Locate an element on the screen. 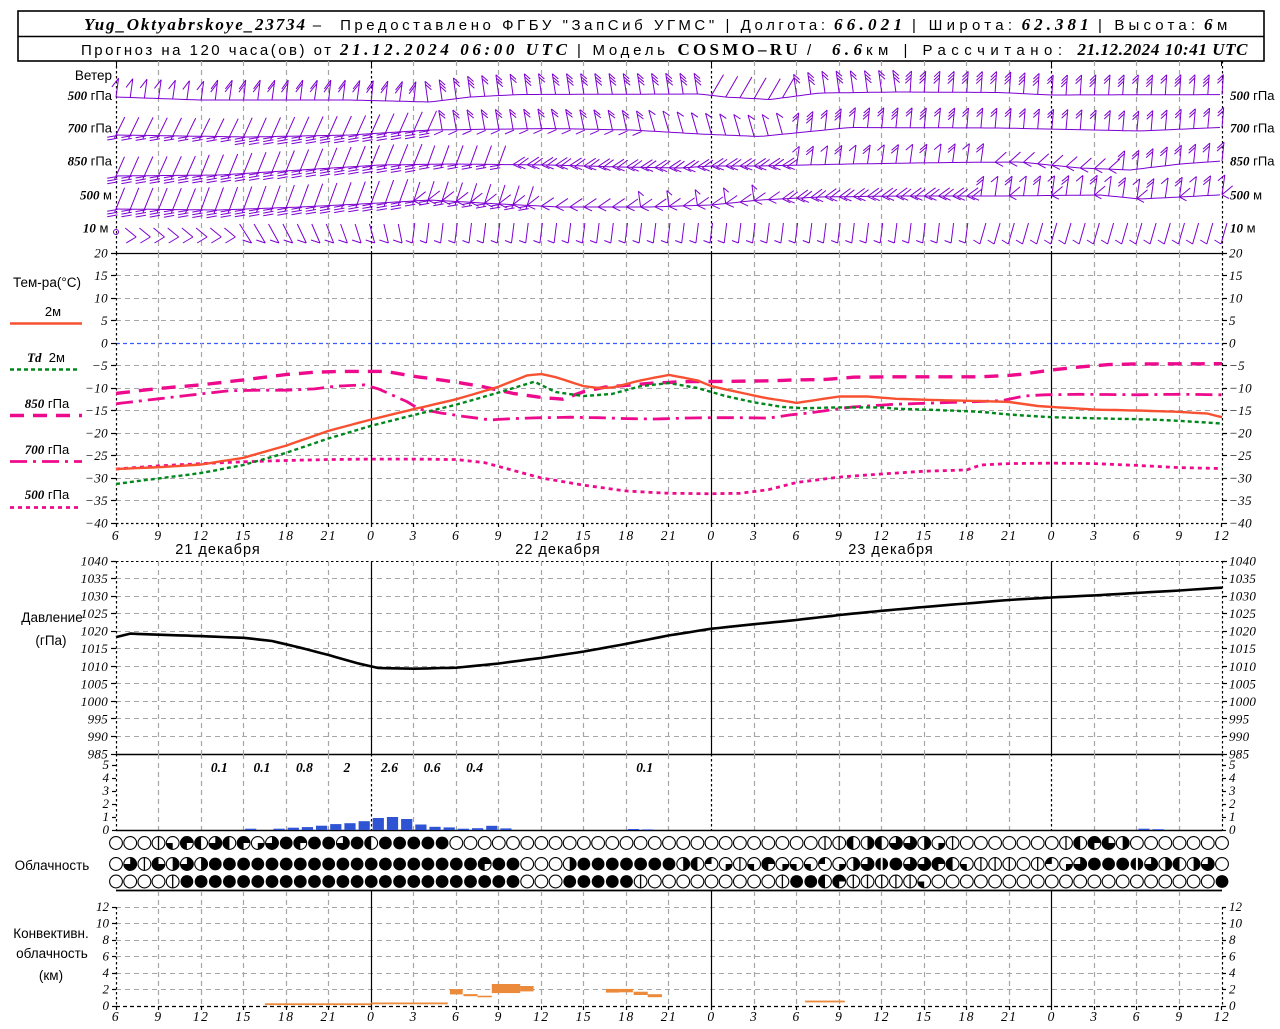 The height and width of the screenshot is (1029, 1280). svg-text: 1020 is located at coordinates (1242, 631).